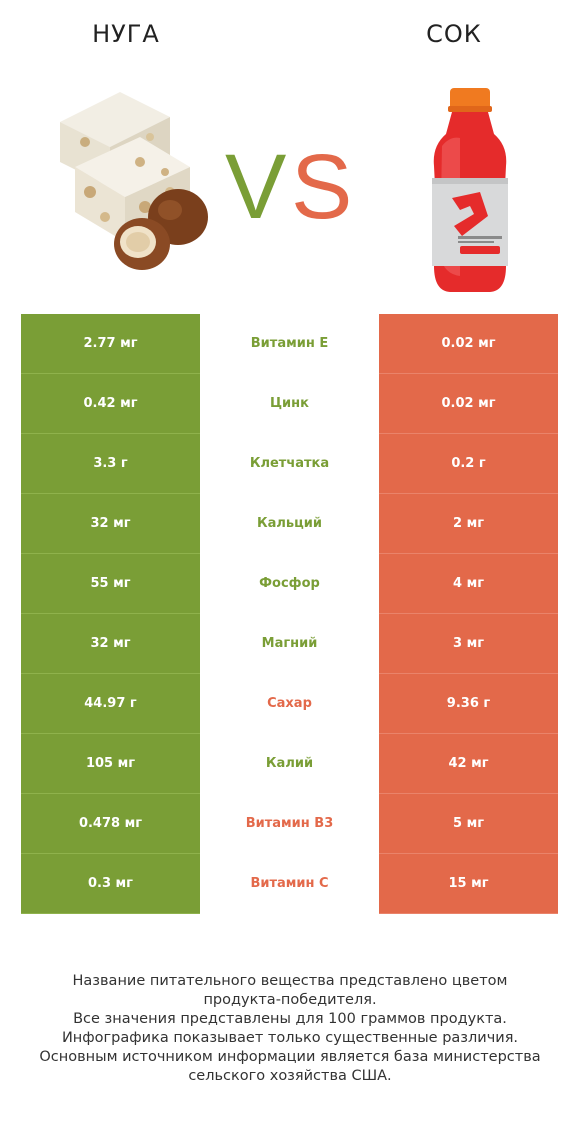  I want to click on vs-label: V S, so click(288, 187).